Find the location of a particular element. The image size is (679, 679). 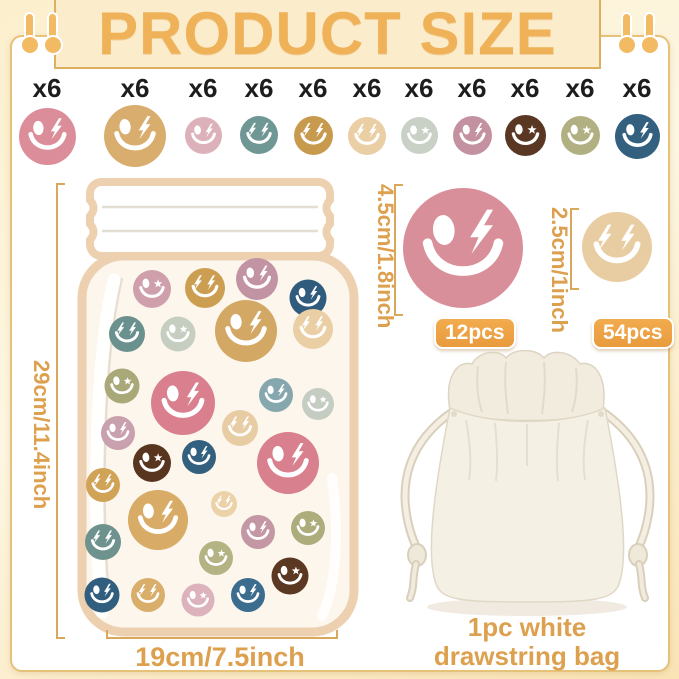

bag-caption: 1pc white drawstring bag is located at coordinates (527, 642).